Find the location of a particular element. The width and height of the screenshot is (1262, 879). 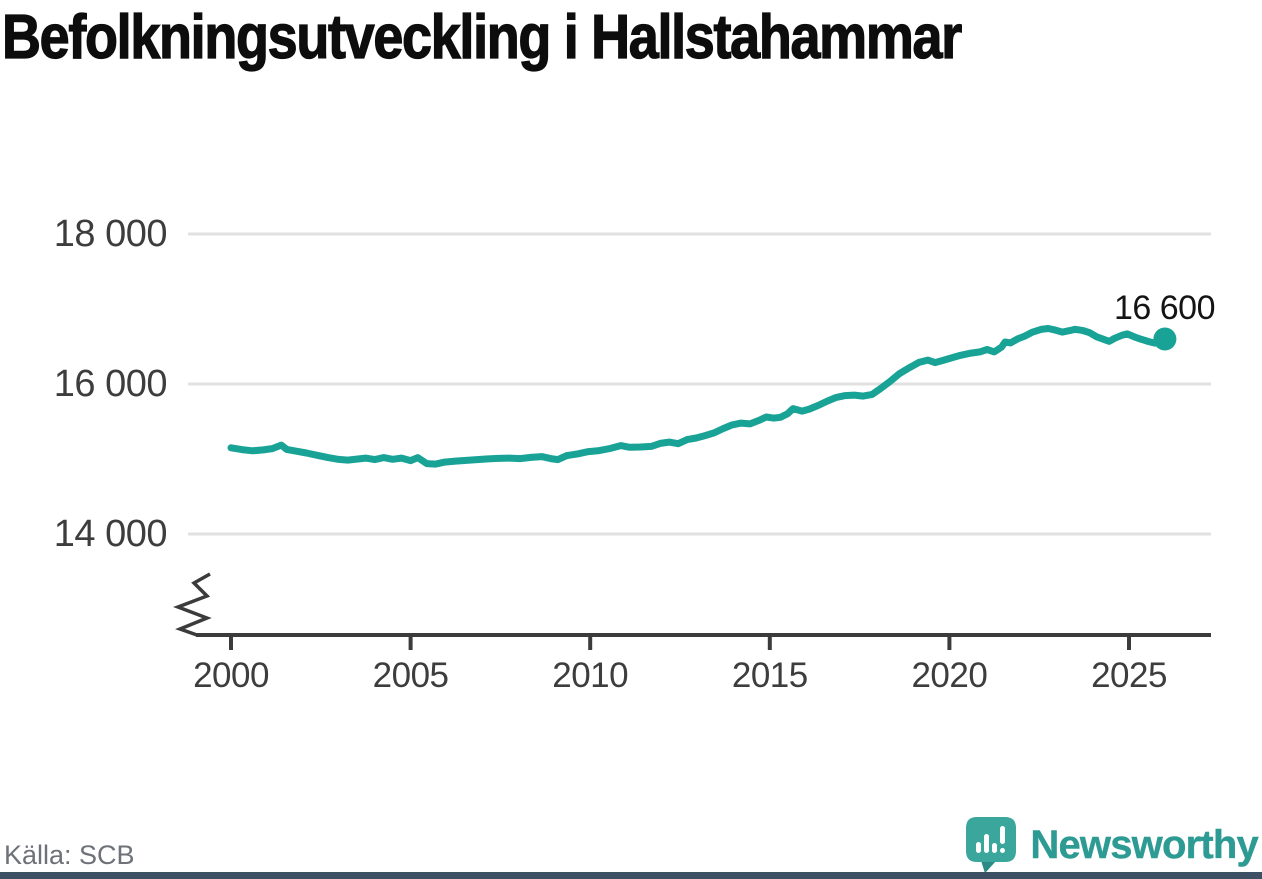

y-tick-label: 14 000 is located at coordinates (110, 534).